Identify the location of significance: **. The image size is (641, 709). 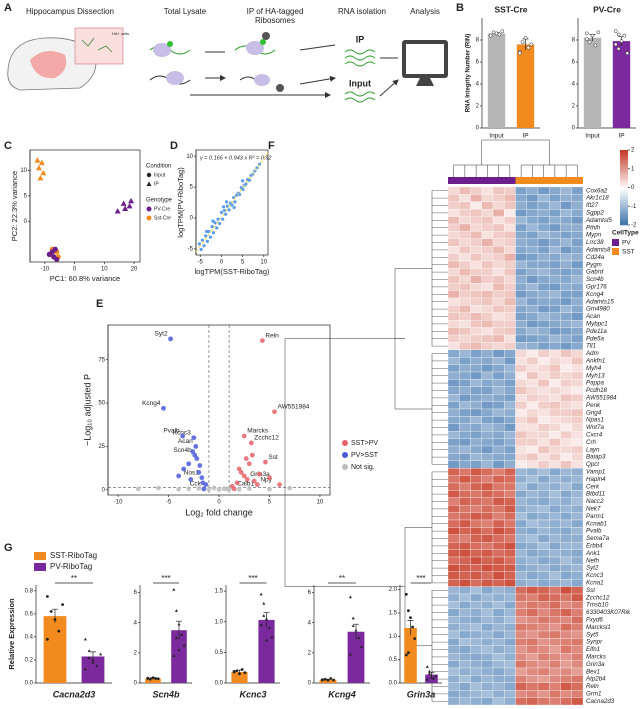
(342, 578).